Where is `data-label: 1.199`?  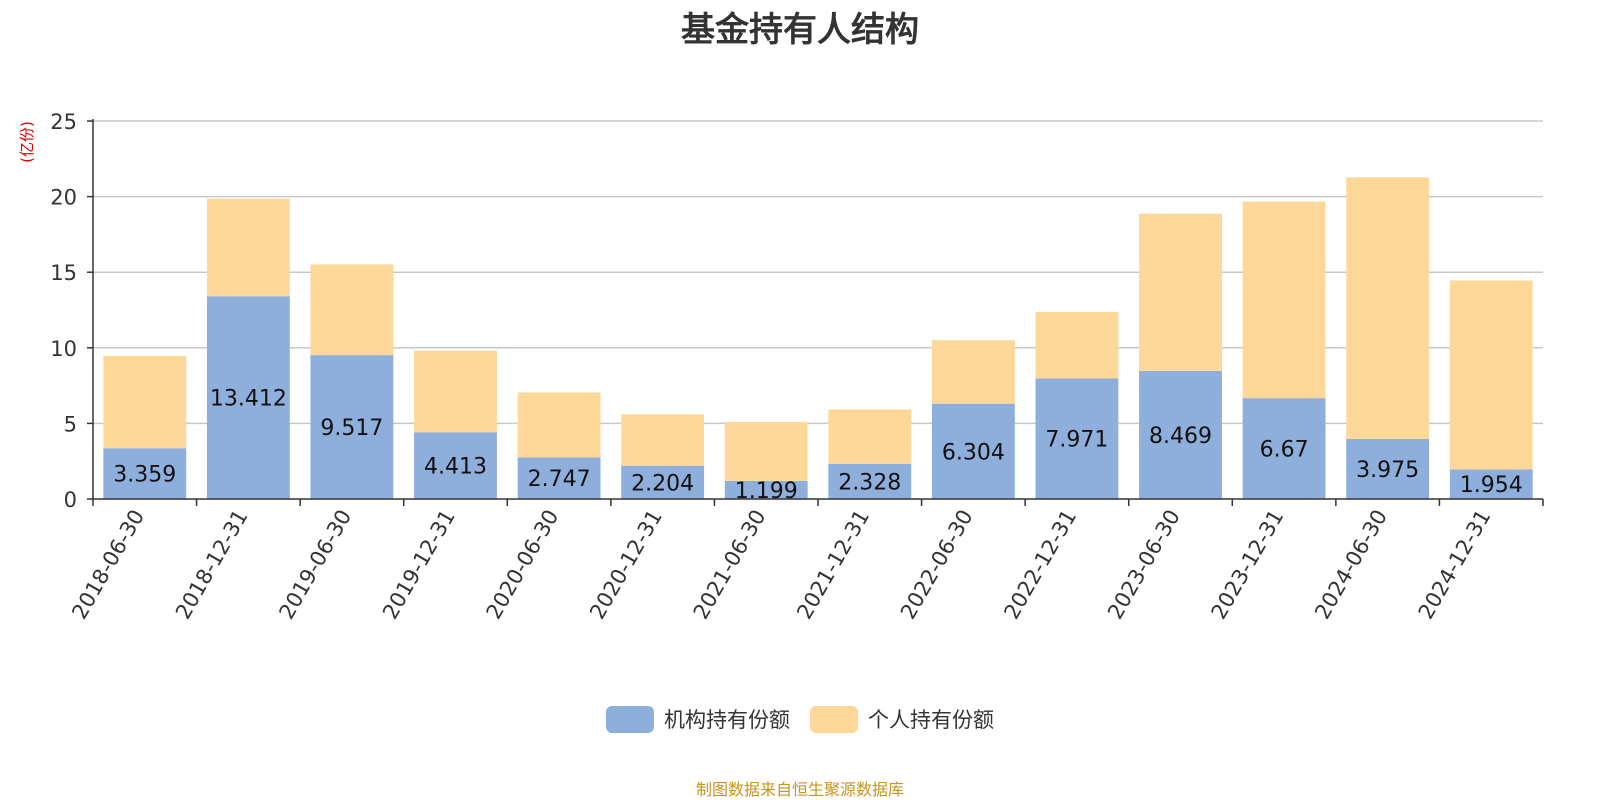
data-label: 1.199 is located at coordinates (766, 491).